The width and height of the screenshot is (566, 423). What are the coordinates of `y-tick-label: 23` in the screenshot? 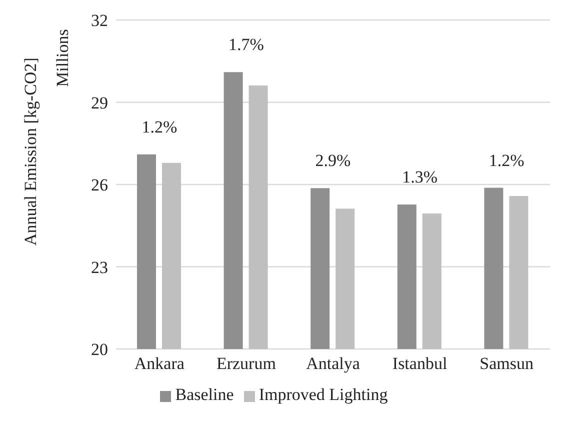 It's located at (99, 267).